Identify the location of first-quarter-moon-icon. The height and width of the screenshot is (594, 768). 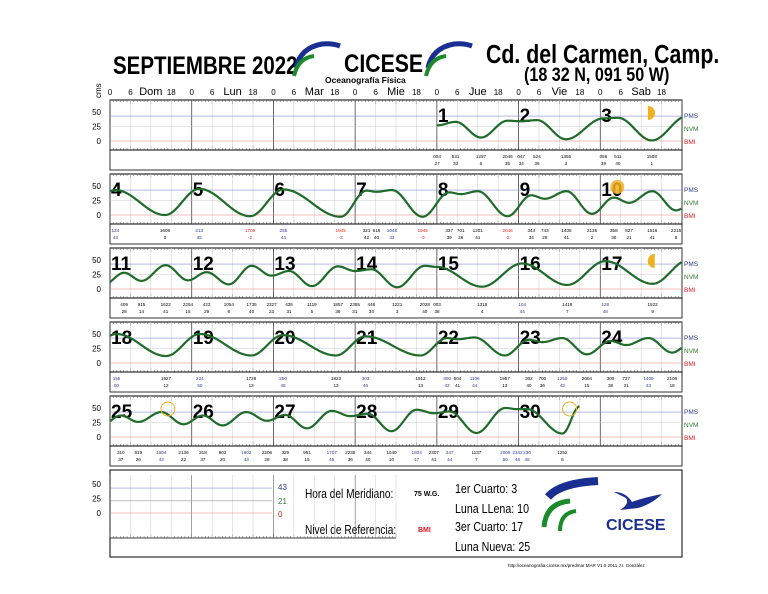
(651, 113).